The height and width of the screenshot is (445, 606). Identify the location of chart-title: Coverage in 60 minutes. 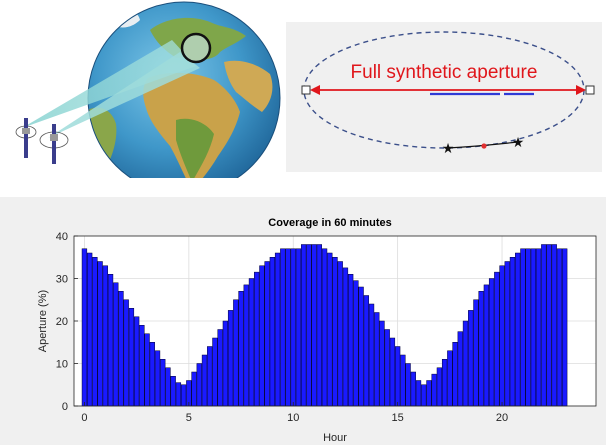
(330, 223).